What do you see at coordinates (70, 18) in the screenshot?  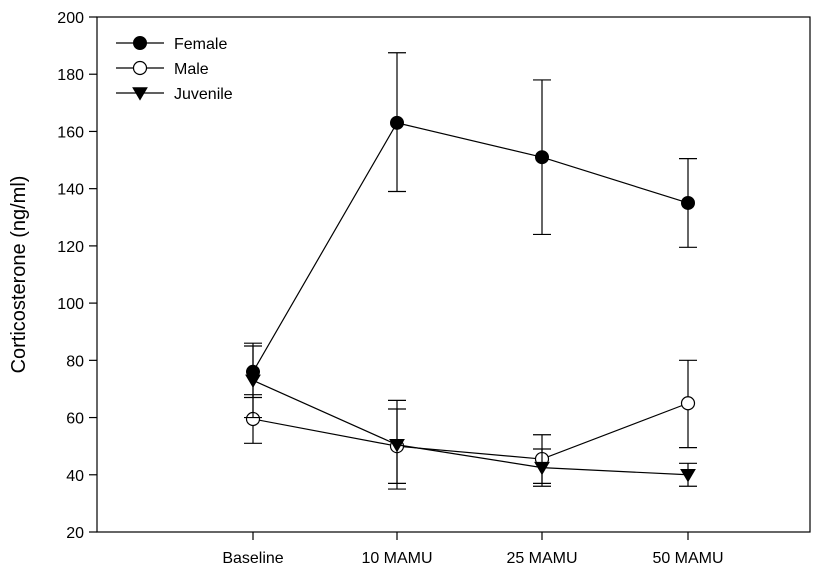 I see `y-tick-label: 200` at bounding box center [70, 18].